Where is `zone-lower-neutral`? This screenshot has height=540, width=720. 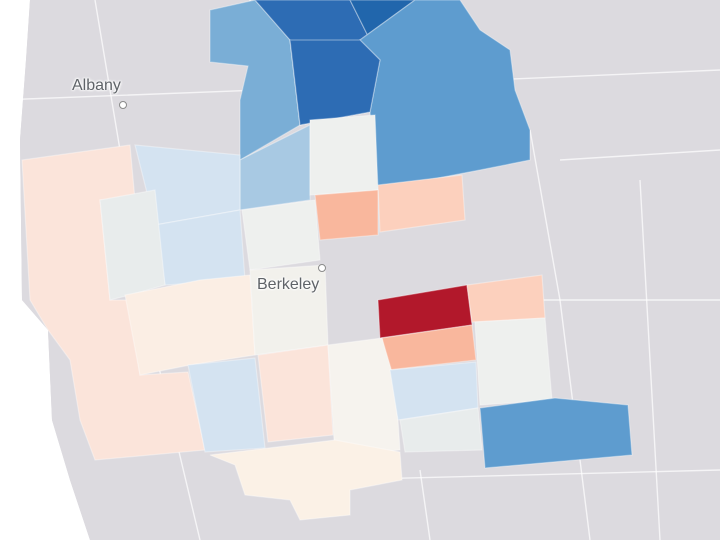
zone-lower-neutral is located at coordinates (441, 430).